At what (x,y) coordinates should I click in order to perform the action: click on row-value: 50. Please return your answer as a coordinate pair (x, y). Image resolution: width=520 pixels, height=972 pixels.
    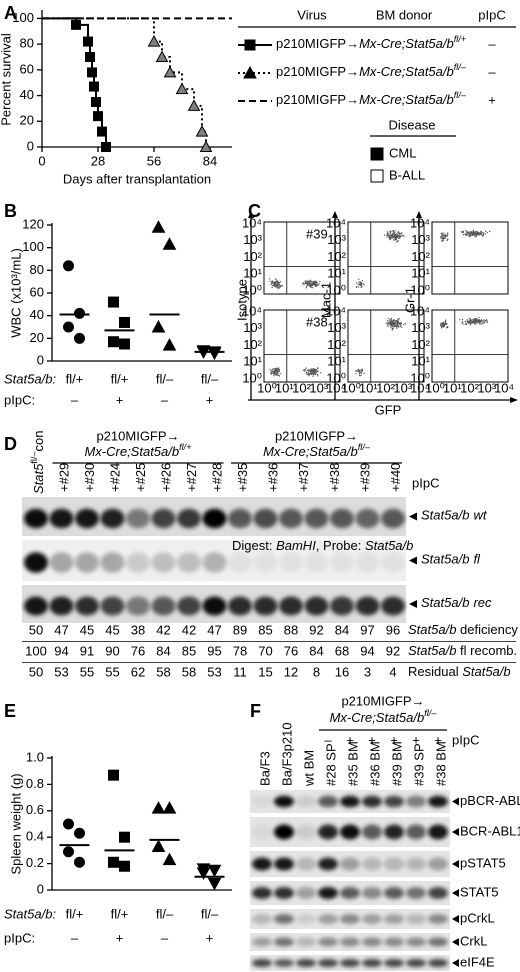
    Looking at the image, I should click on (36, 671).